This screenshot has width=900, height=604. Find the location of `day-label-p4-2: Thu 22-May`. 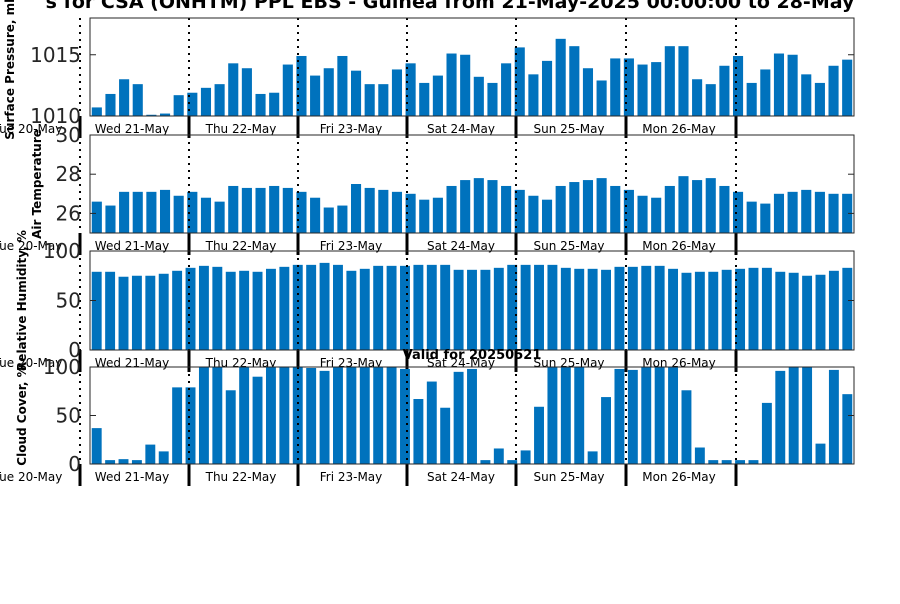

day-label-p4-2: Thu 22-May is located at coordinates (241, 477).